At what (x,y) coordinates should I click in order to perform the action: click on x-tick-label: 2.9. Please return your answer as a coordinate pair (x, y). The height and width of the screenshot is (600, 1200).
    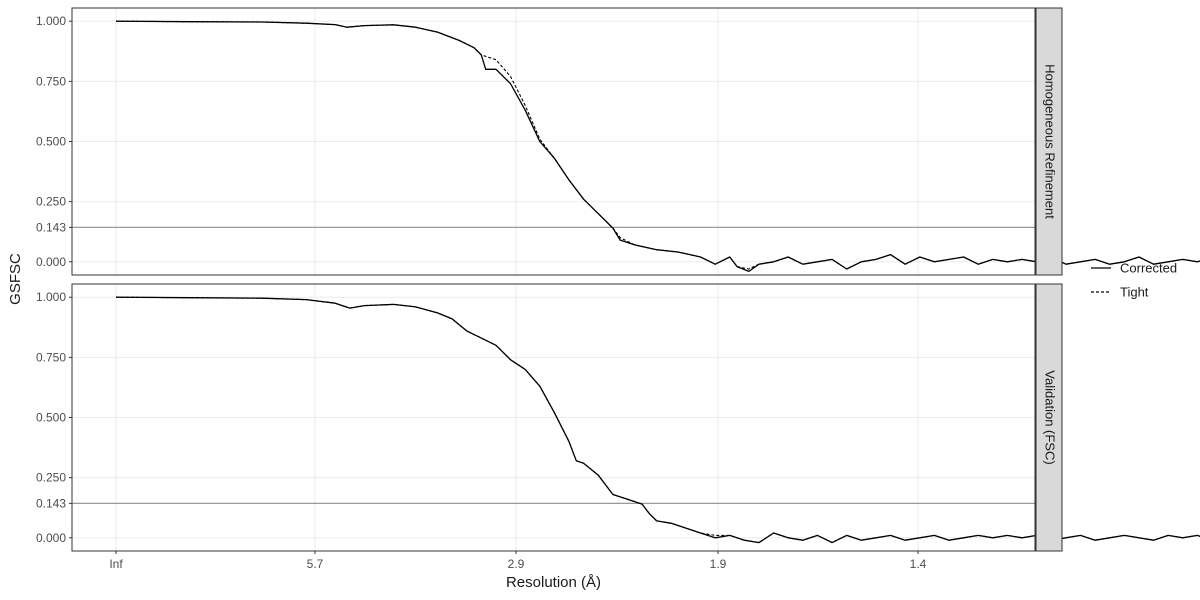
    Looking at the image, I should click on (516, 564).